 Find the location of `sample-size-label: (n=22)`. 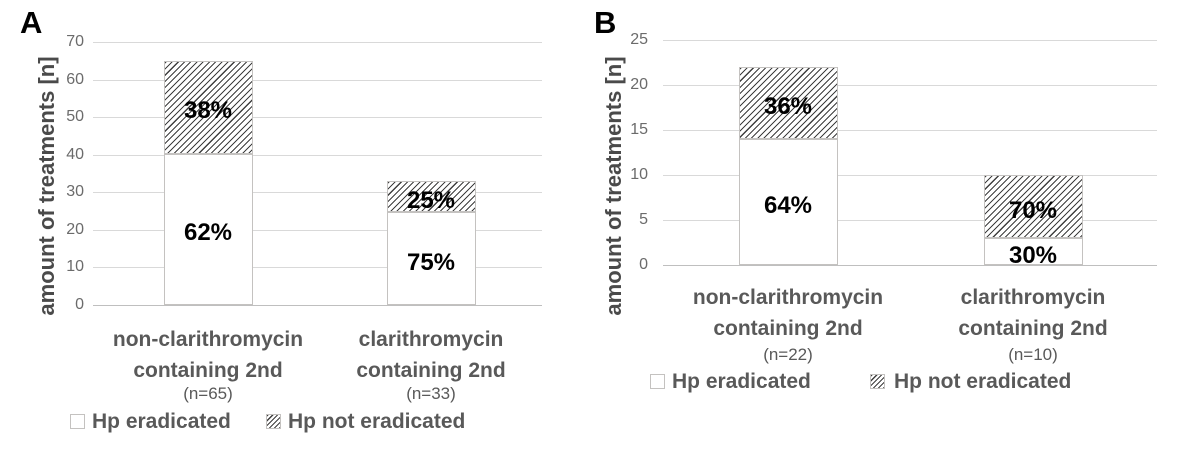

sample-size-label: (n=22) is located at coordinates (788, 354).